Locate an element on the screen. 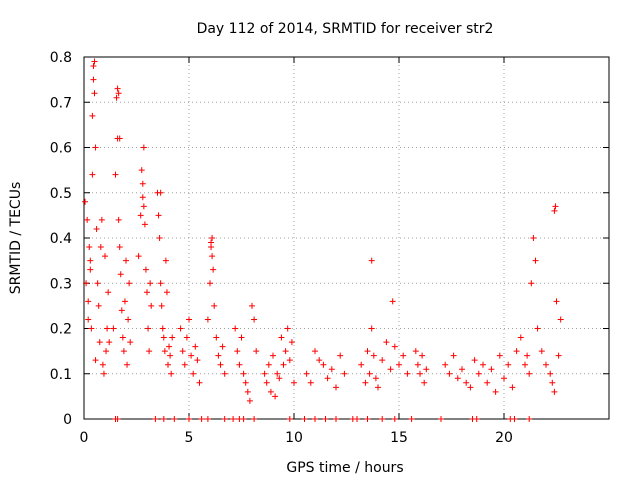 The image size is (640, 480). x-tick-label: 10 is located at coordinates (294, 438).